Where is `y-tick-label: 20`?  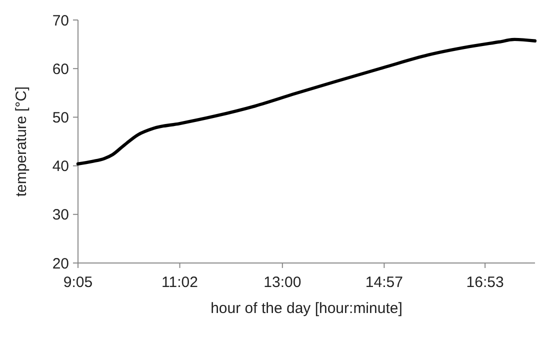
y-tick-label: 20 is located at coordinates (60, 263).